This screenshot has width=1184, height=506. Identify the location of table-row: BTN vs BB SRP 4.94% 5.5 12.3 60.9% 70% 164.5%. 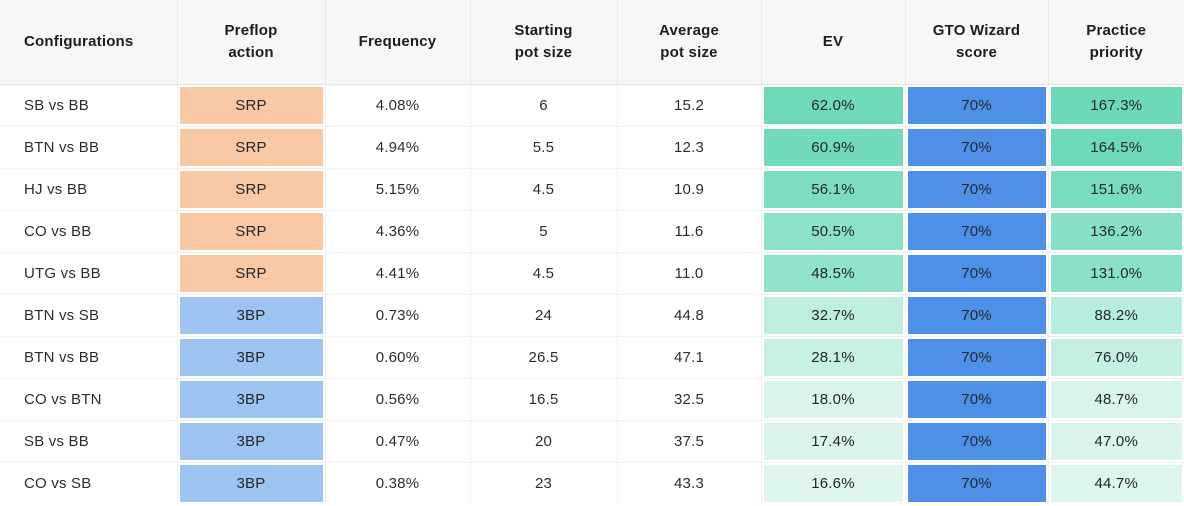
(592, 147).